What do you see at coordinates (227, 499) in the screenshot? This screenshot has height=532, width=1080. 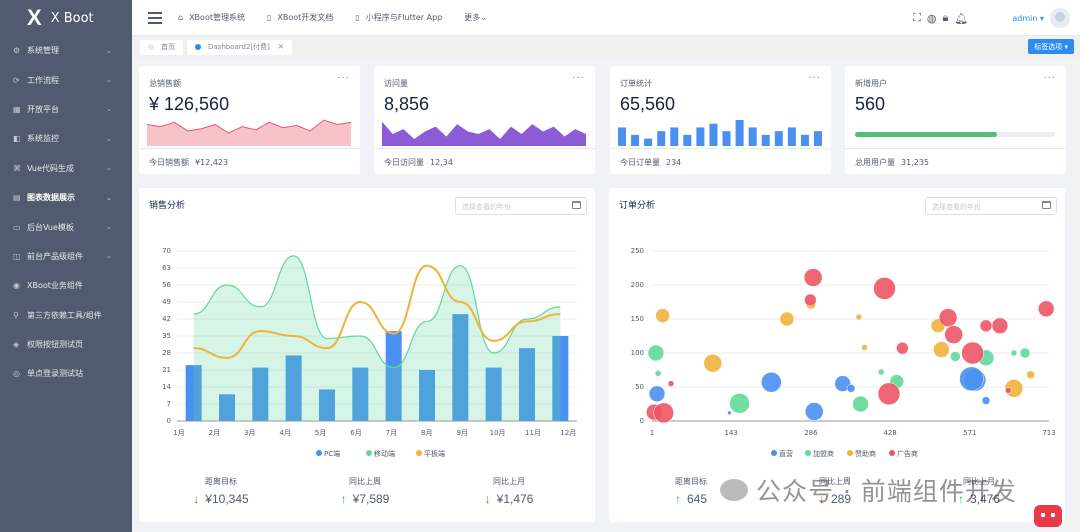 I see `stat-value: ¥10,345` at bounding box center [227, 499].